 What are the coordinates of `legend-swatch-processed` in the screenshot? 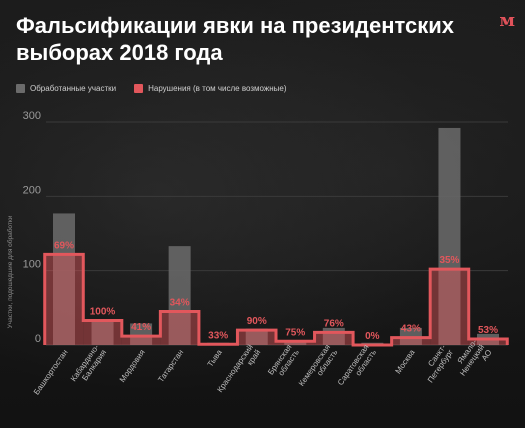 It's located at (20, 88).